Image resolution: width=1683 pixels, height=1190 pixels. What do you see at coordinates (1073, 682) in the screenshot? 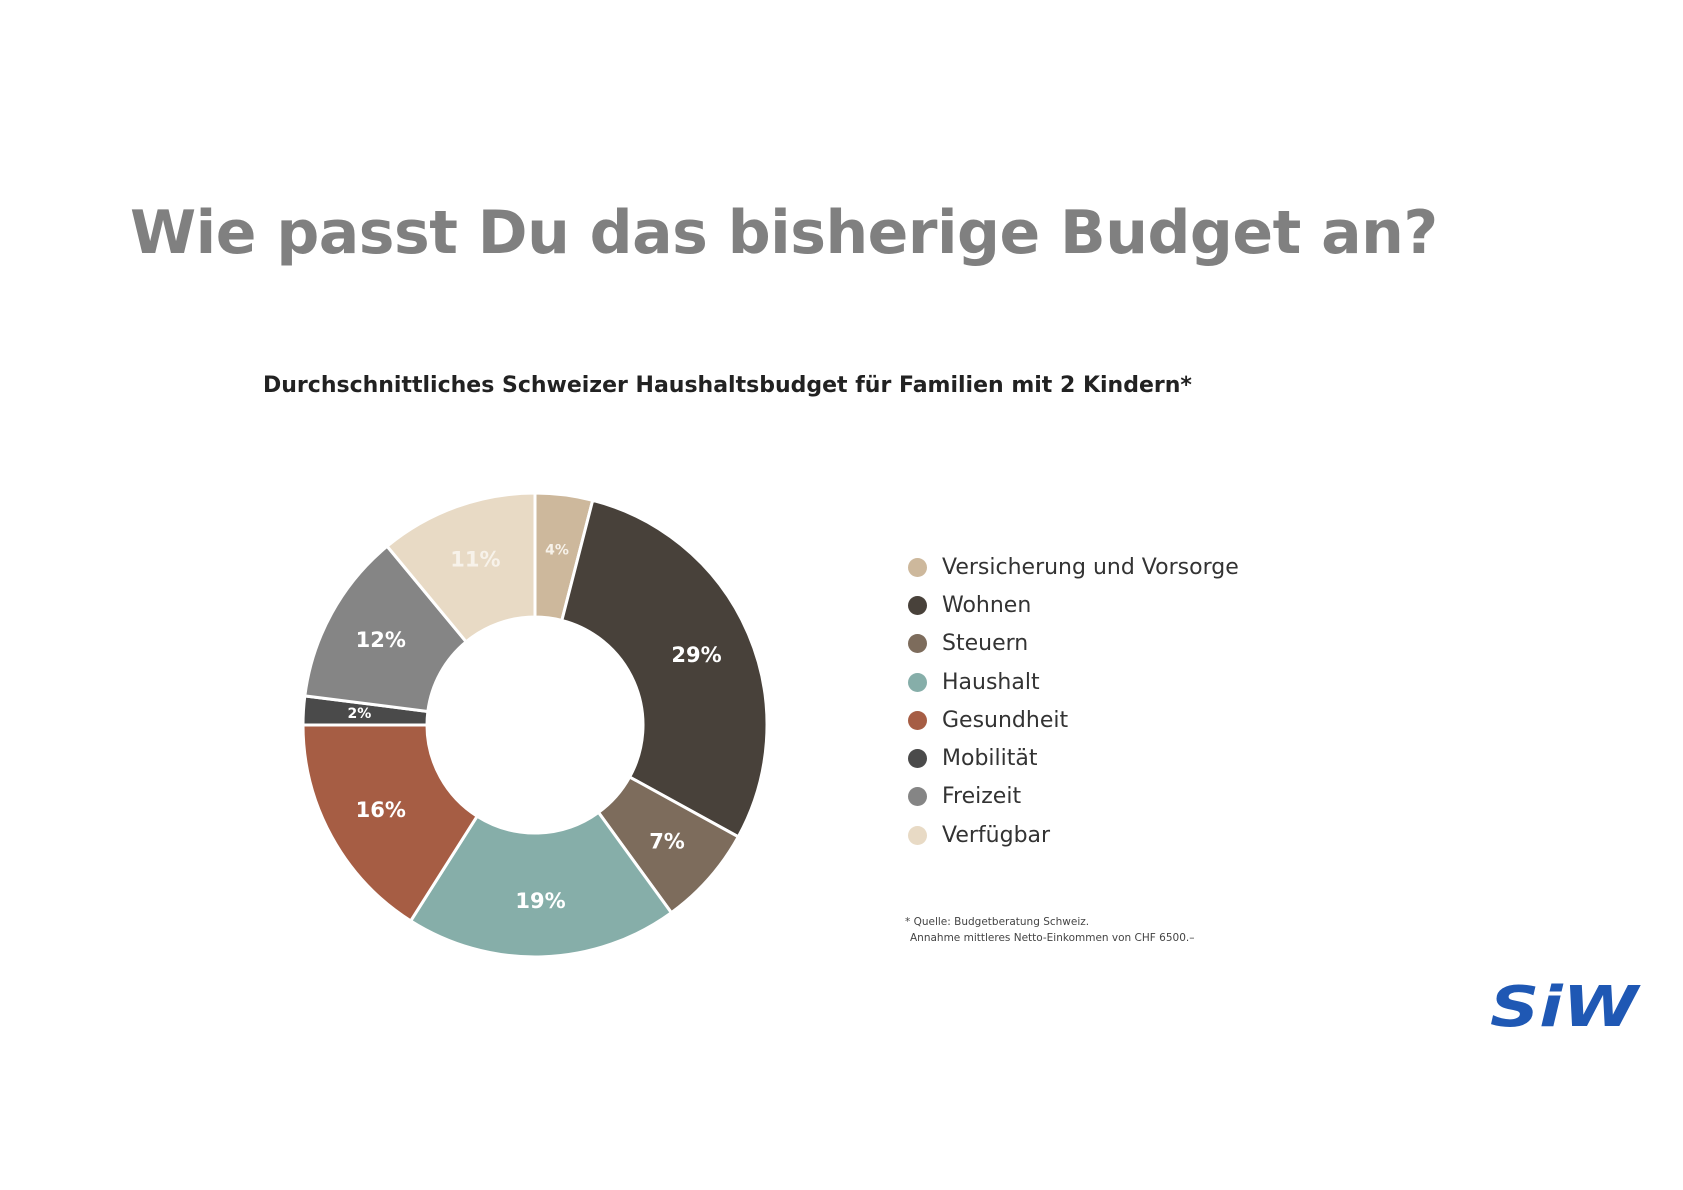
I see `legend-item: Haushalt` at bounding box center [1073, 682].